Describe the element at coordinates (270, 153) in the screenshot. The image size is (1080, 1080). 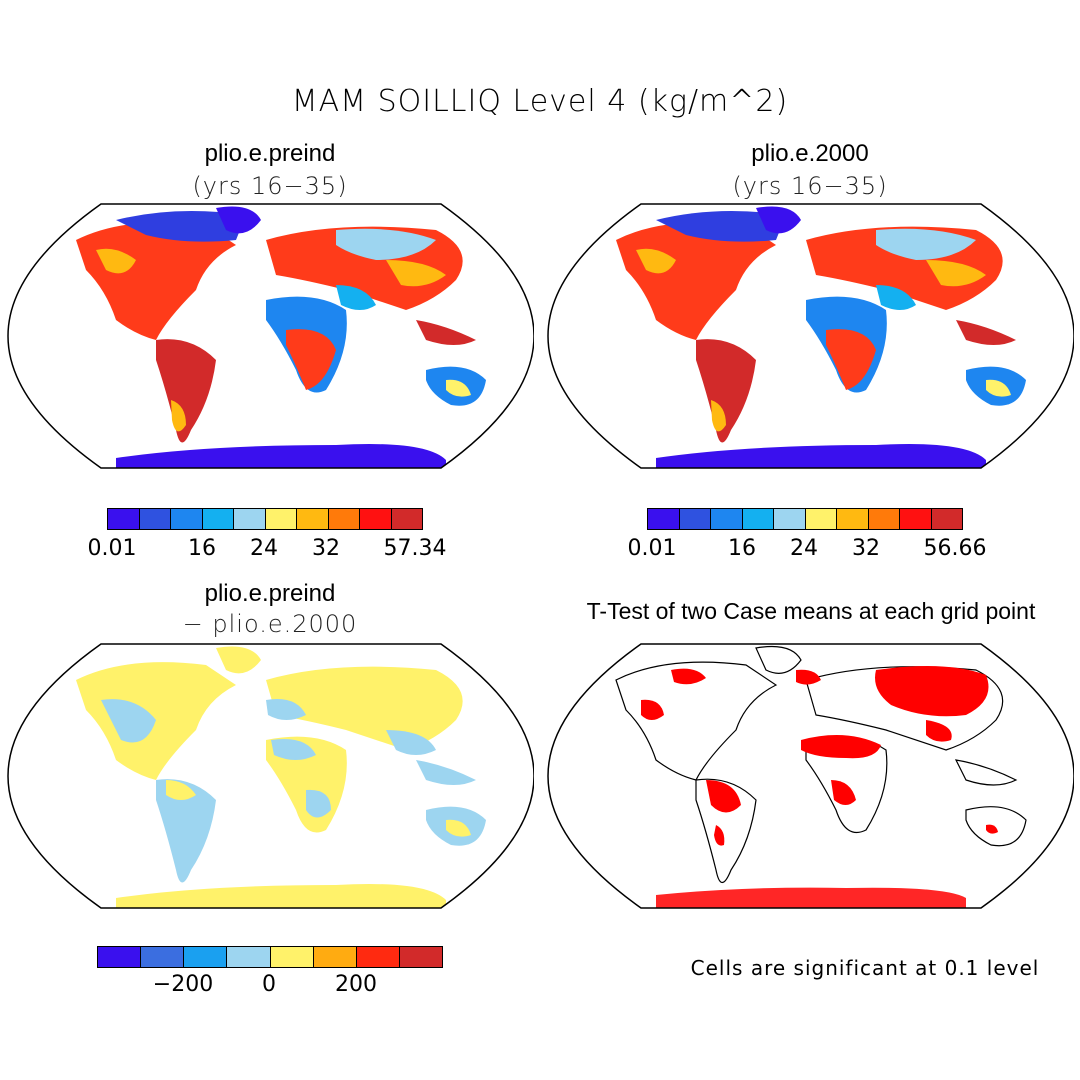
I see `panel-1-title: plio.e.preind` at that location.